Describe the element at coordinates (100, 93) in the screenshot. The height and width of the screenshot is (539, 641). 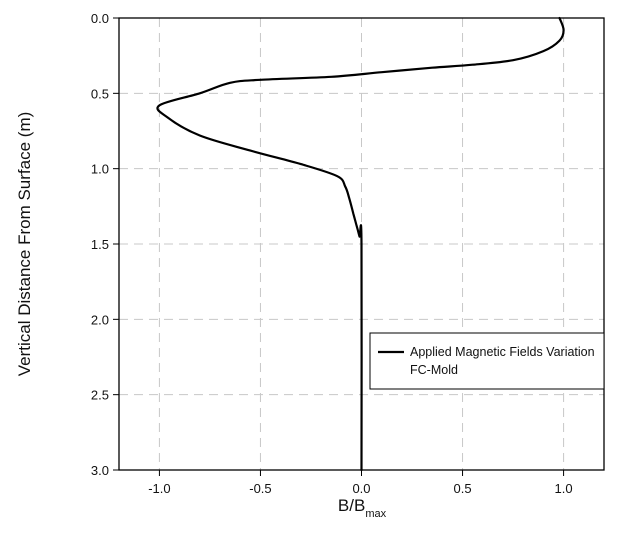
I see `y-tick-label: 0.5` at that location.